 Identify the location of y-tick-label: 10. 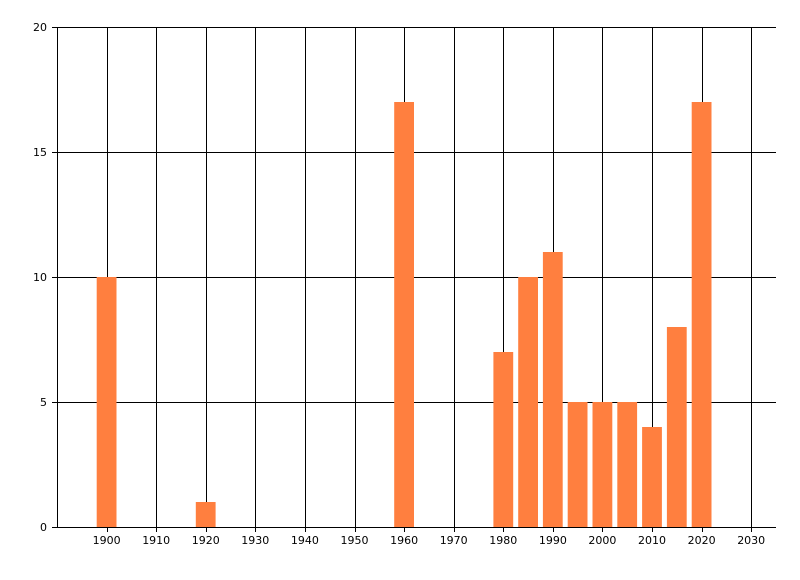
(40, 277).